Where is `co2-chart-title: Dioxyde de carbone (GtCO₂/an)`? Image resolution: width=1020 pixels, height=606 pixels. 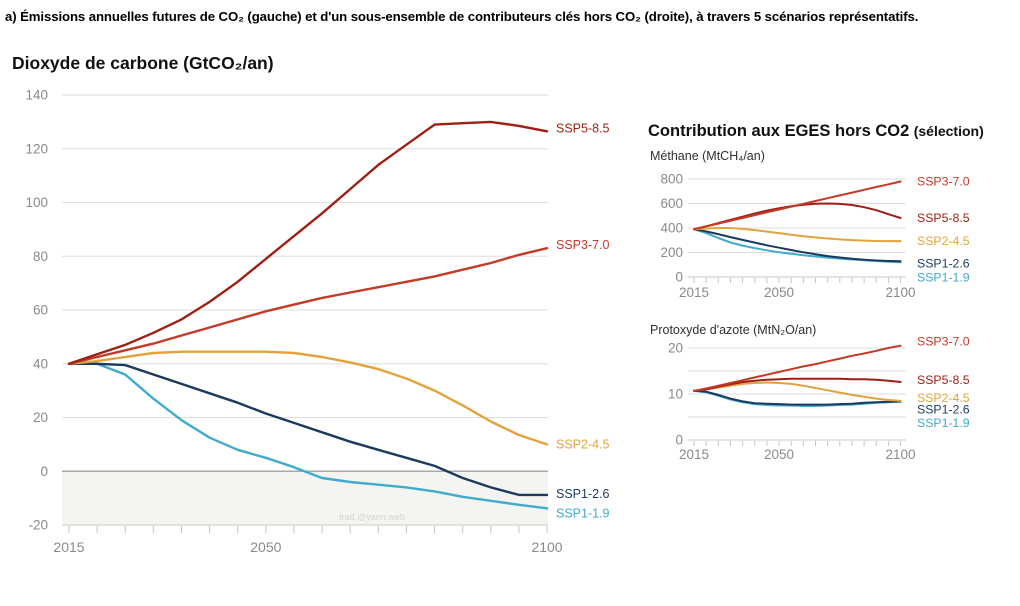
co2-chart-title: Dioxyde de carbone (GtCO₂/an) is located at coordinates (143, 63).